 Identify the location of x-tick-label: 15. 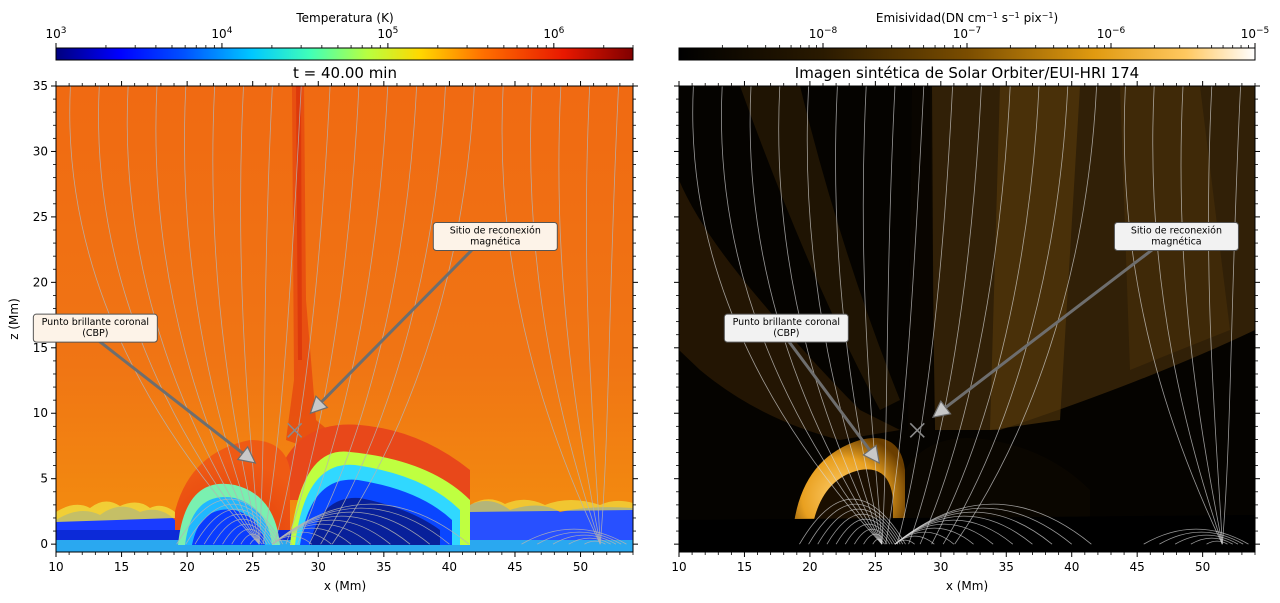
(121, 567).